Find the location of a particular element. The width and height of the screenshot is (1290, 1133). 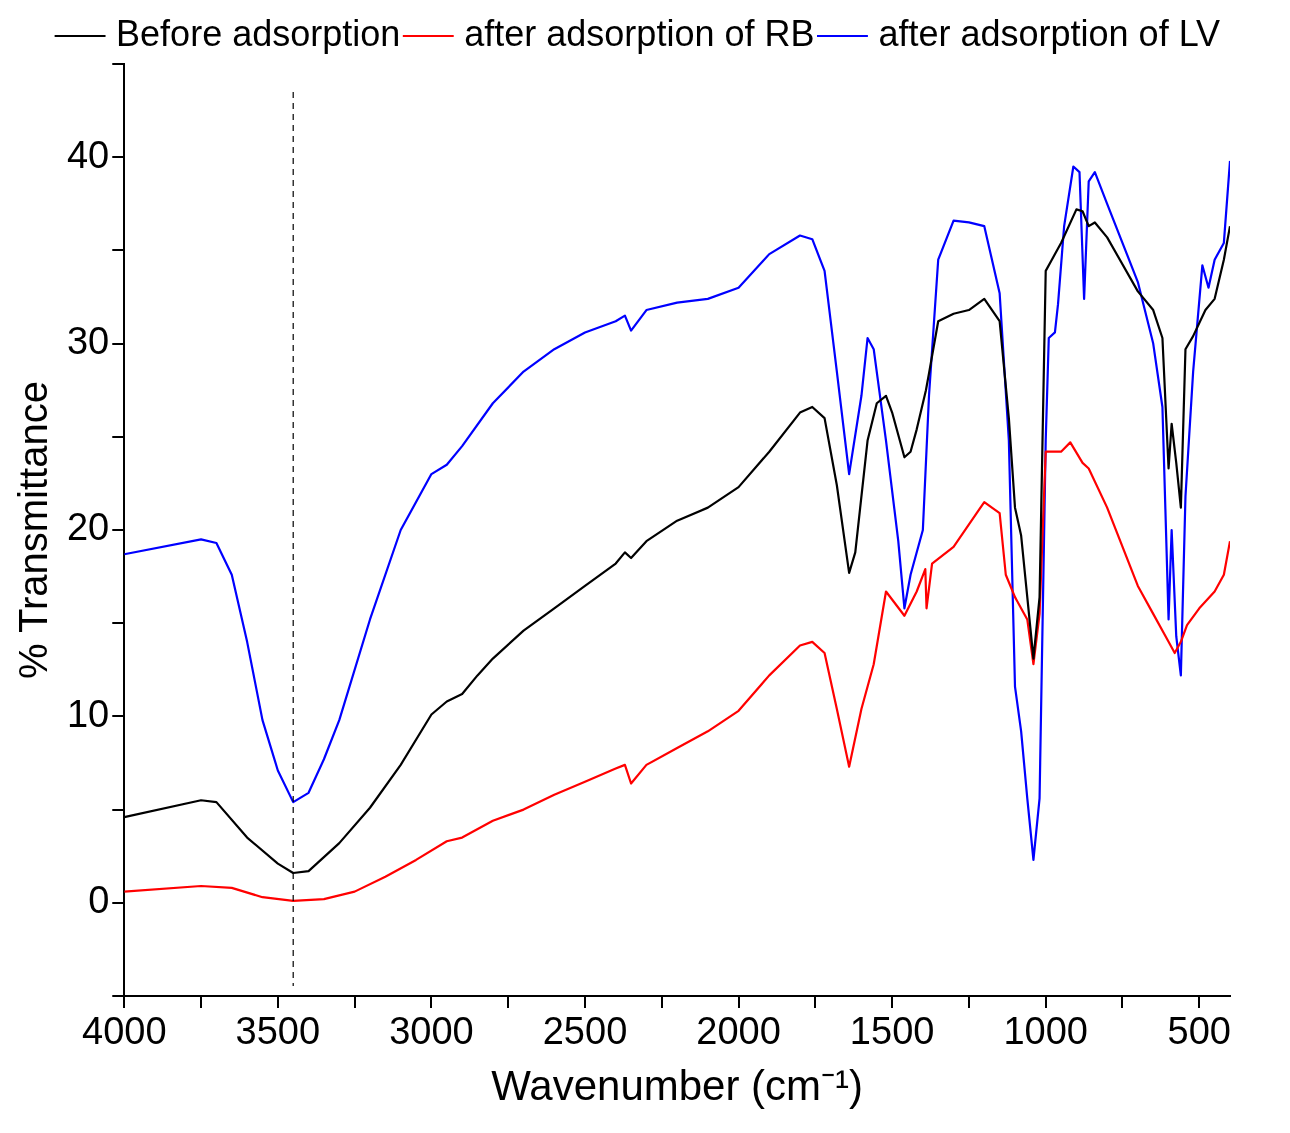

x-tick-label: 1500 is located at coordinates (892, 1031).